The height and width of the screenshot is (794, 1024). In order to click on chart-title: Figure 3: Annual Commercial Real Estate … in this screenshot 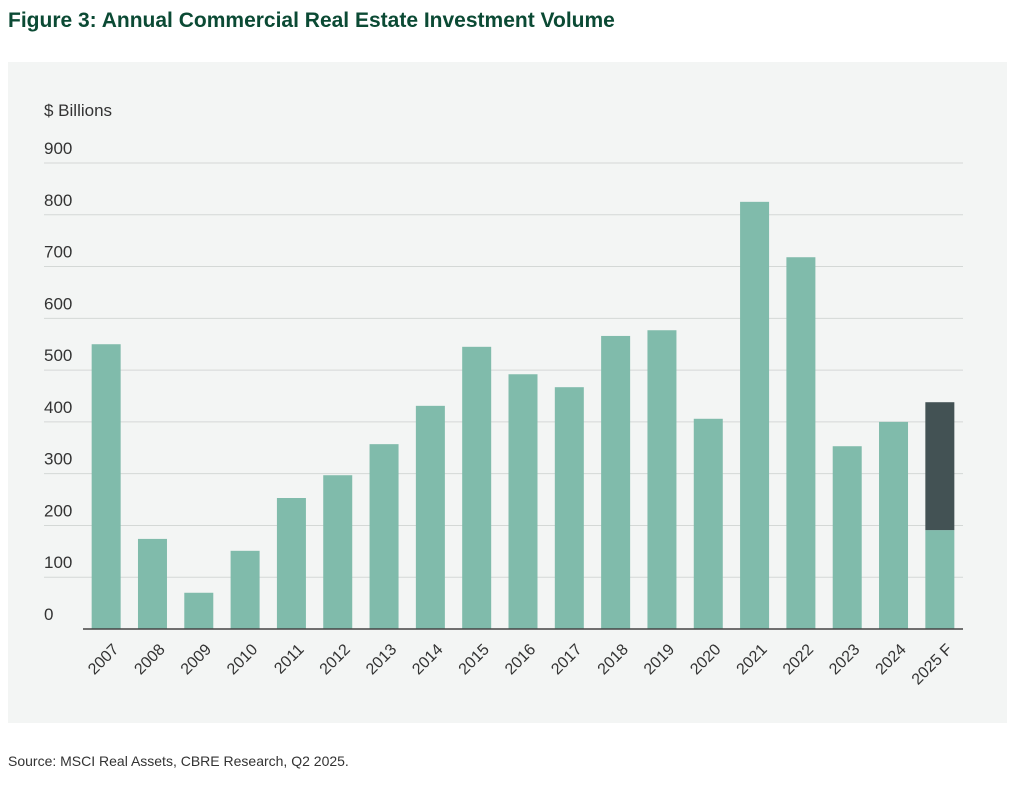, I will do `click(311, 20)`.